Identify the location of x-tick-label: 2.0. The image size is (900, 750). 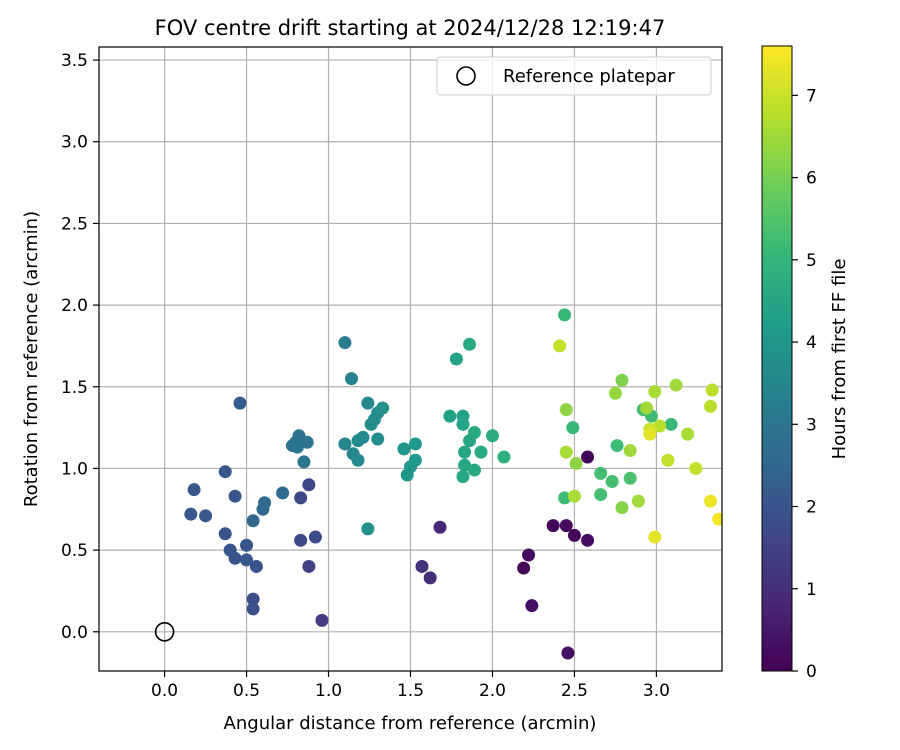
(492, 691).